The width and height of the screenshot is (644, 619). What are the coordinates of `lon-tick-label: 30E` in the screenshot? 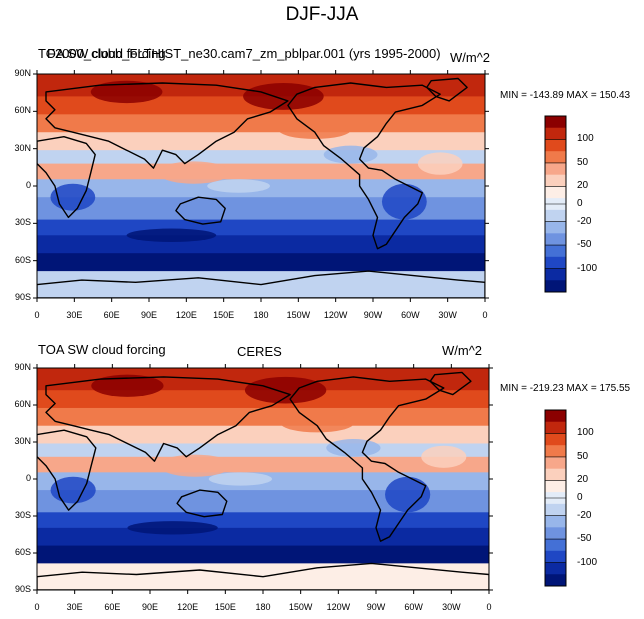 It's located at (74, 315).